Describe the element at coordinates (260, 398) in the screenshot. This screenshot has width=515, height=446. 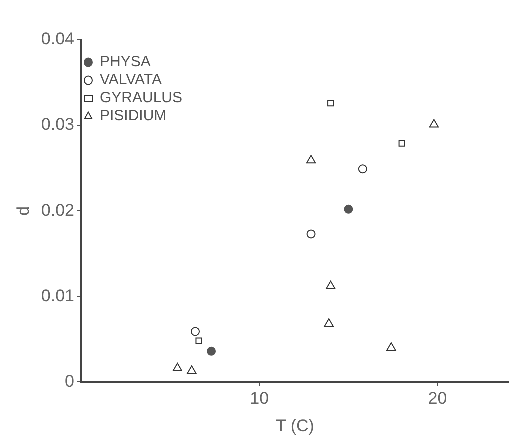
I see `x-tick-label: 10` at that location.